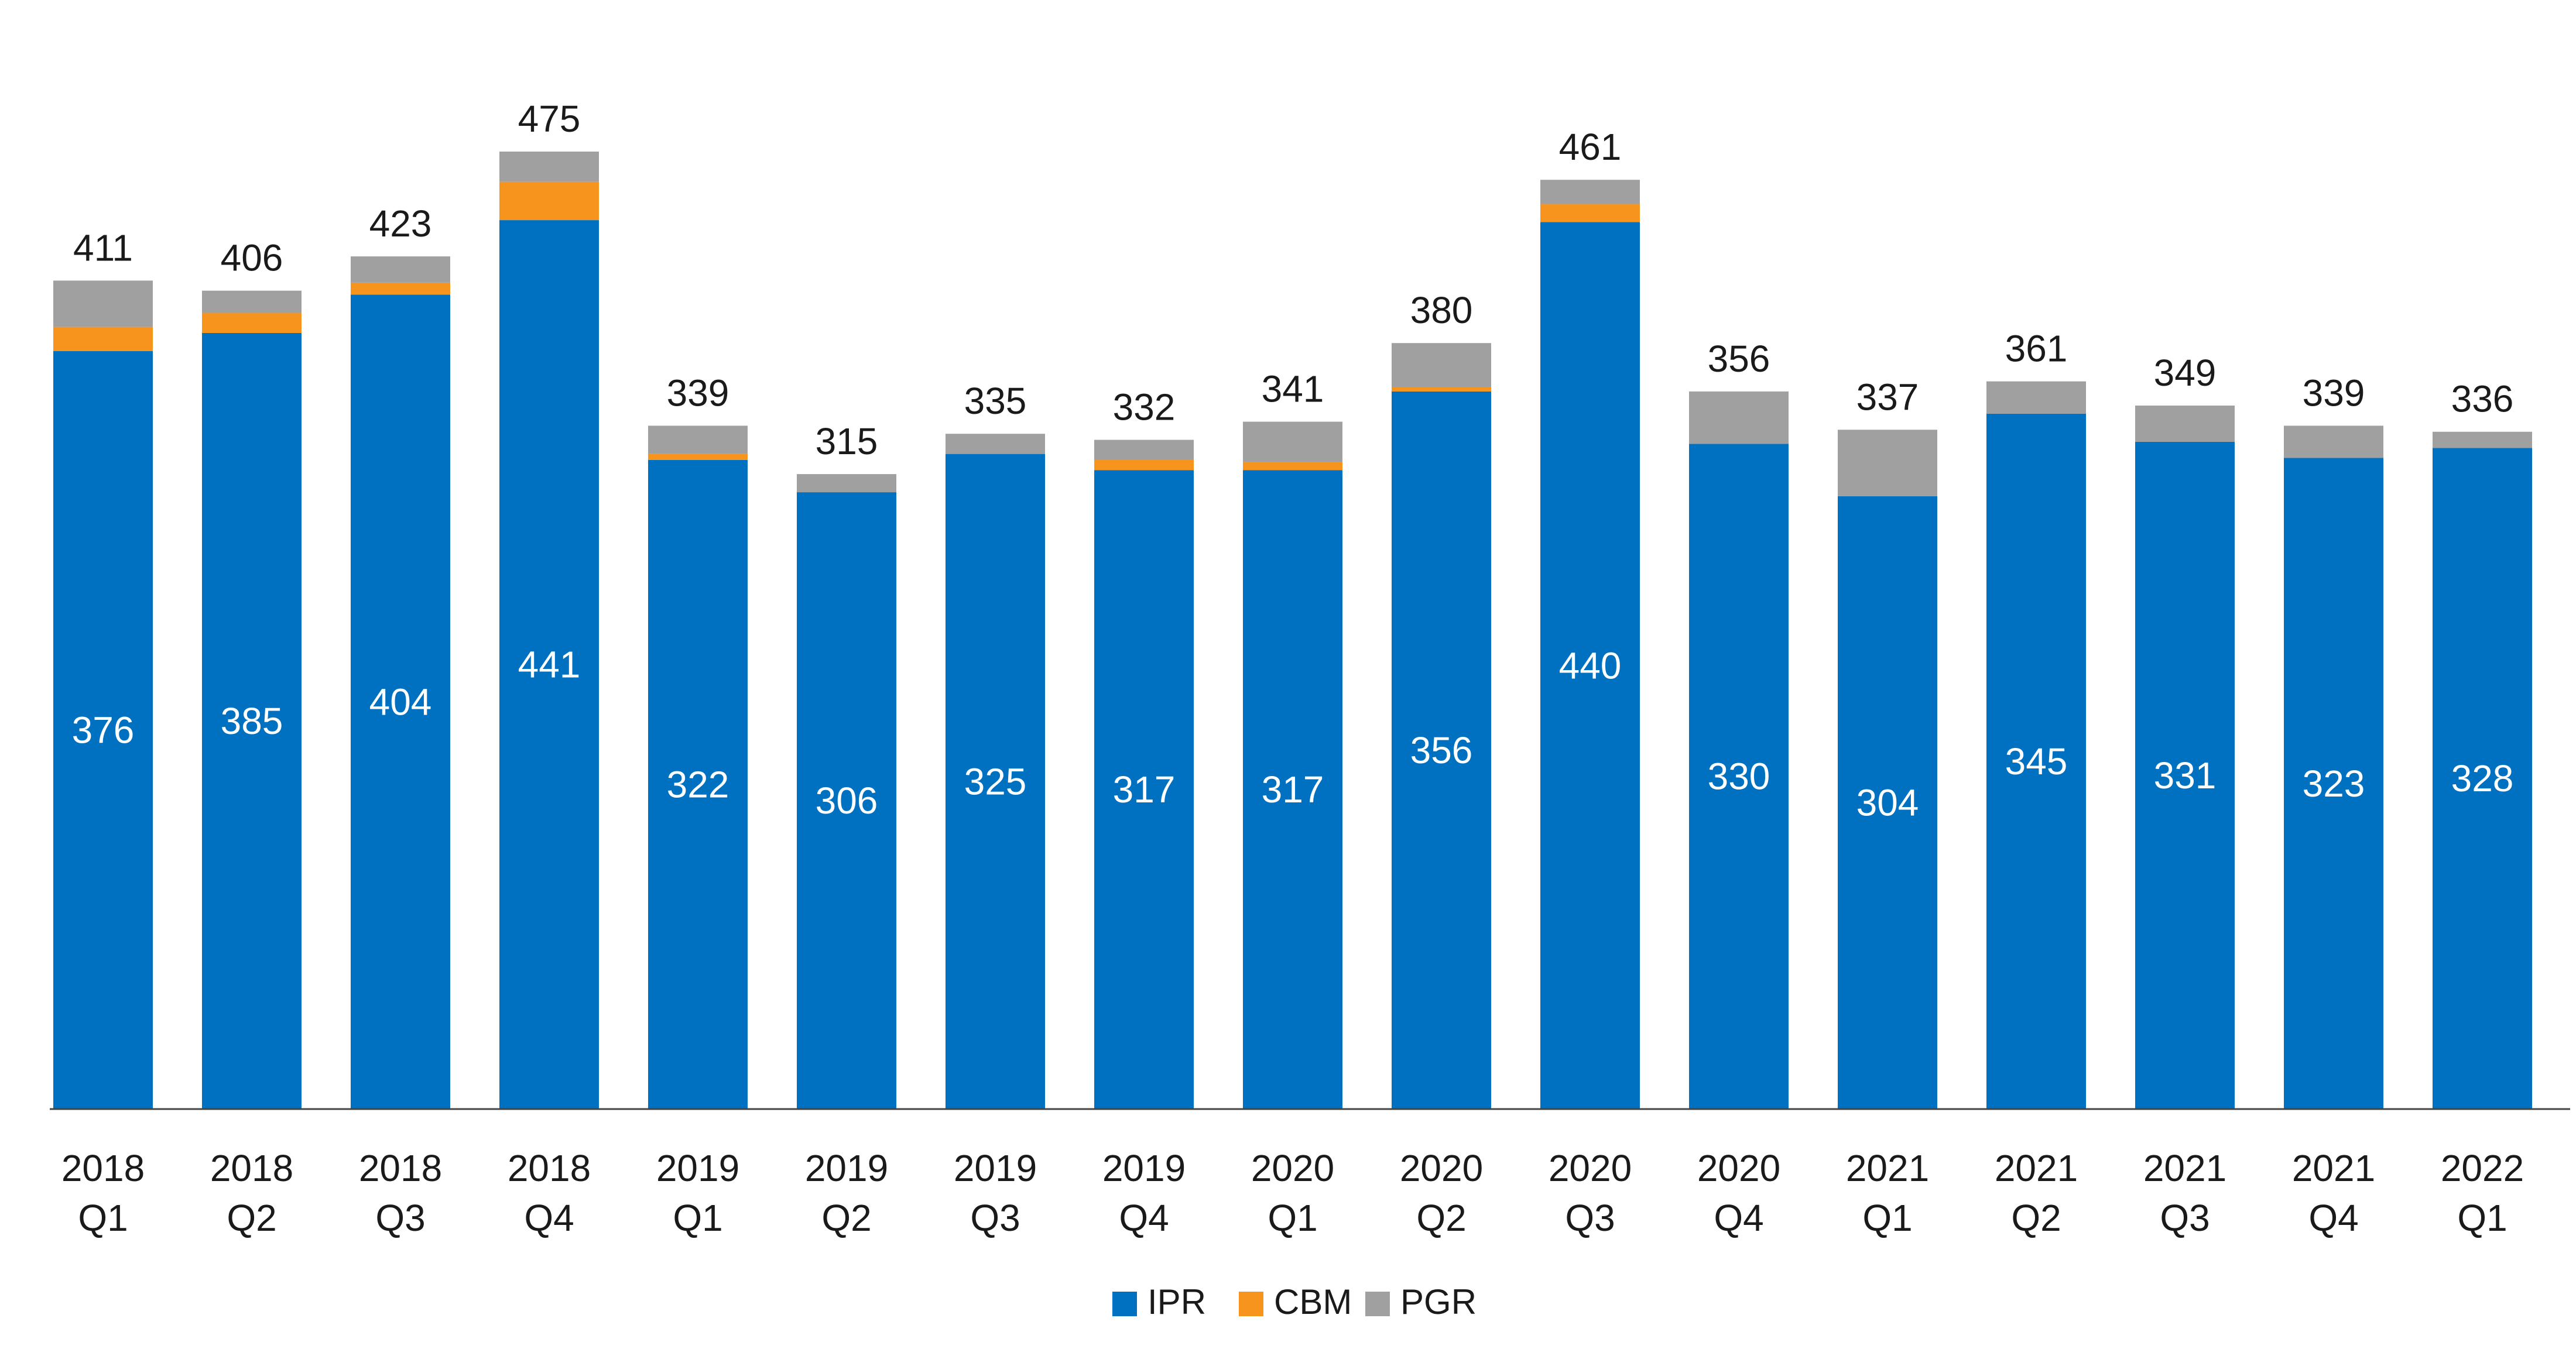  I want to click on ipr-value-label: 385, so click(252, 721).